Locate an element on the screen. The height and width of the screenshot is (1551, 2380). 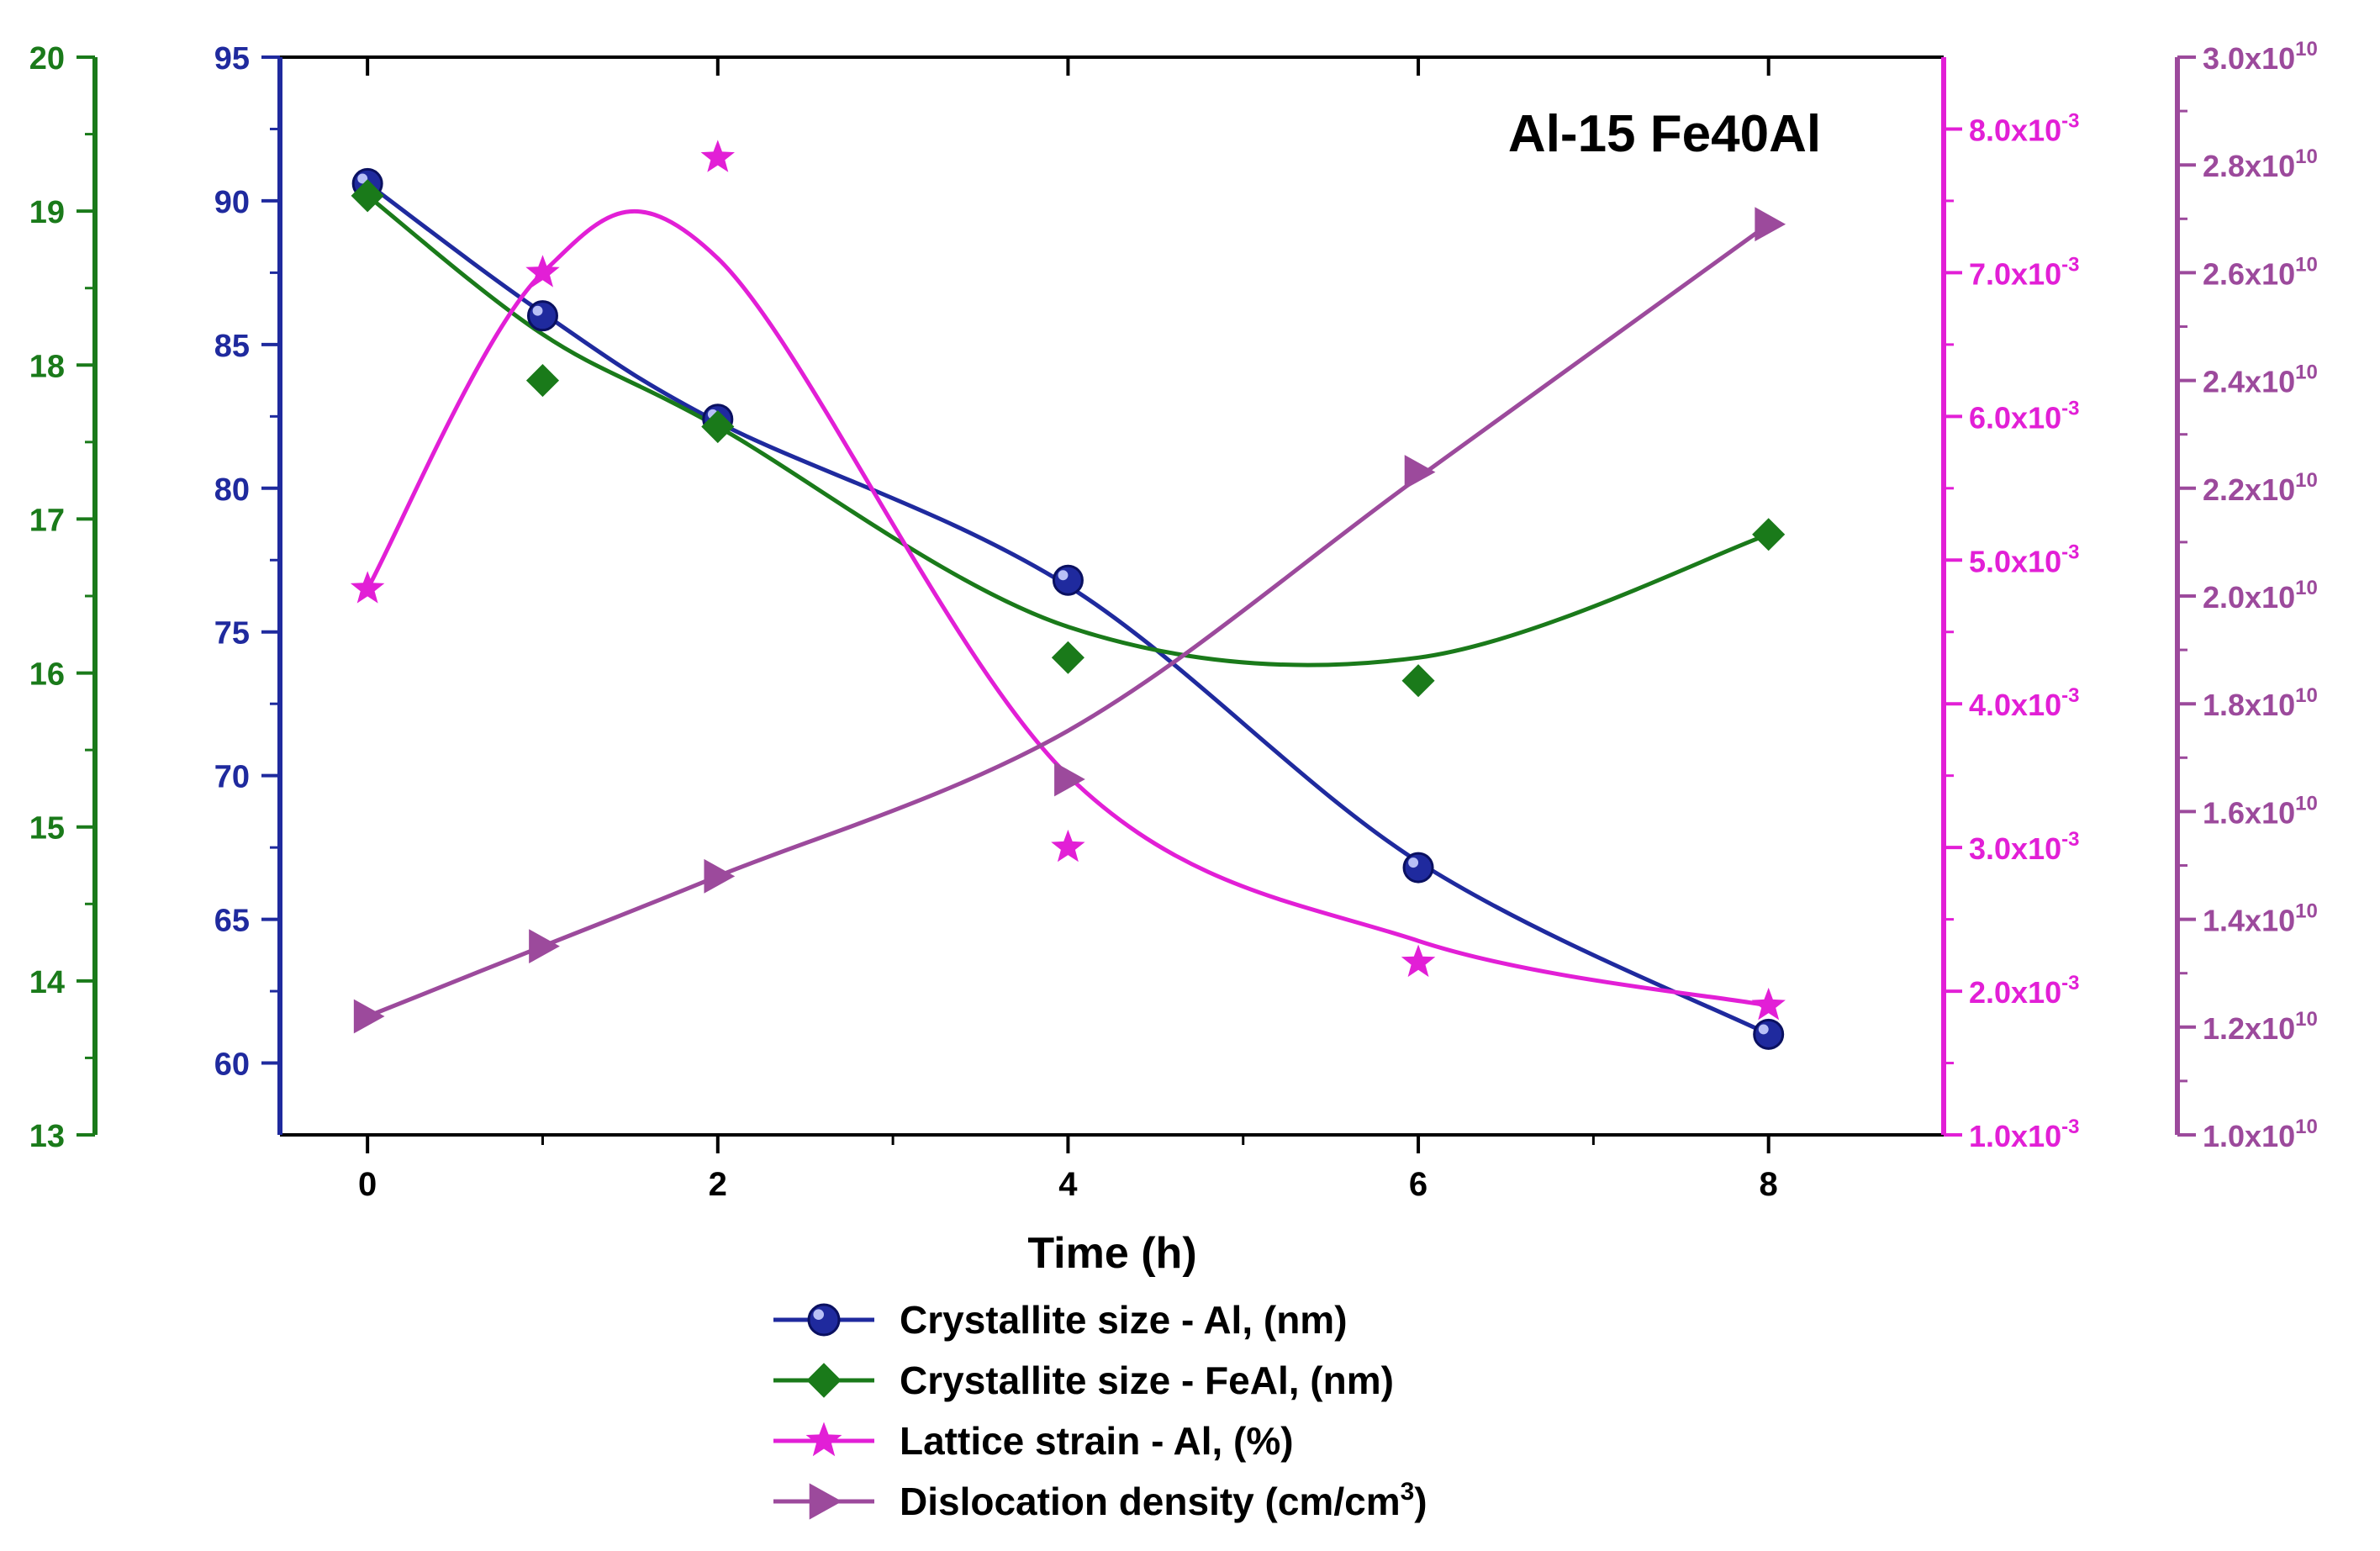
blue-y-tick-label: 90 is located at coordinates (232, 202).